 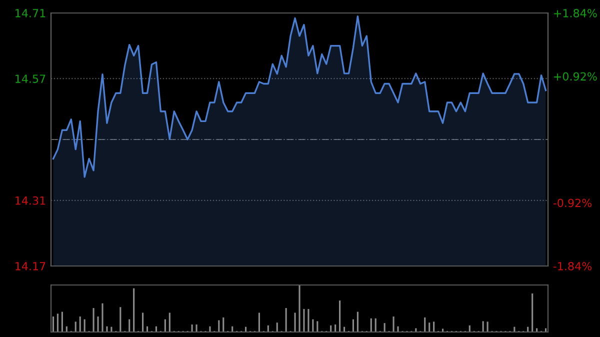 I want to click on y-tick-label: 14.71, so click(x=31, y=13).